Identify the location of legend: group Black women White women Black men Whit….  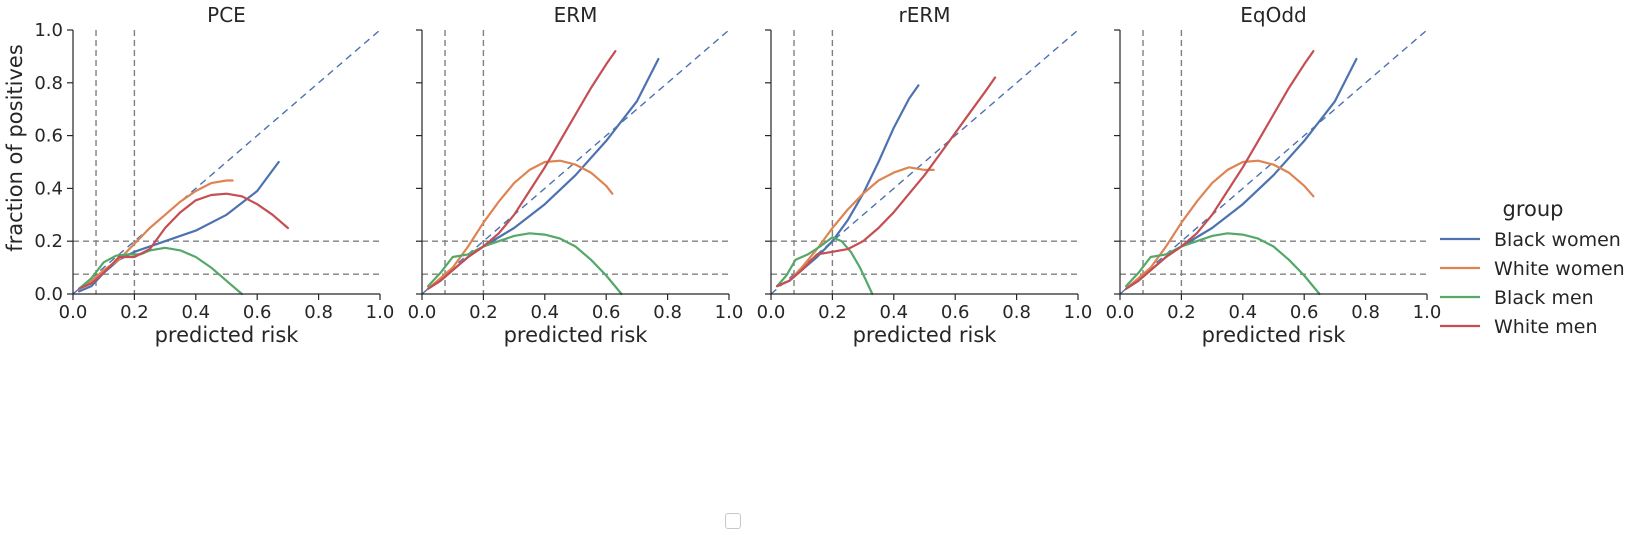
(1532, 267).